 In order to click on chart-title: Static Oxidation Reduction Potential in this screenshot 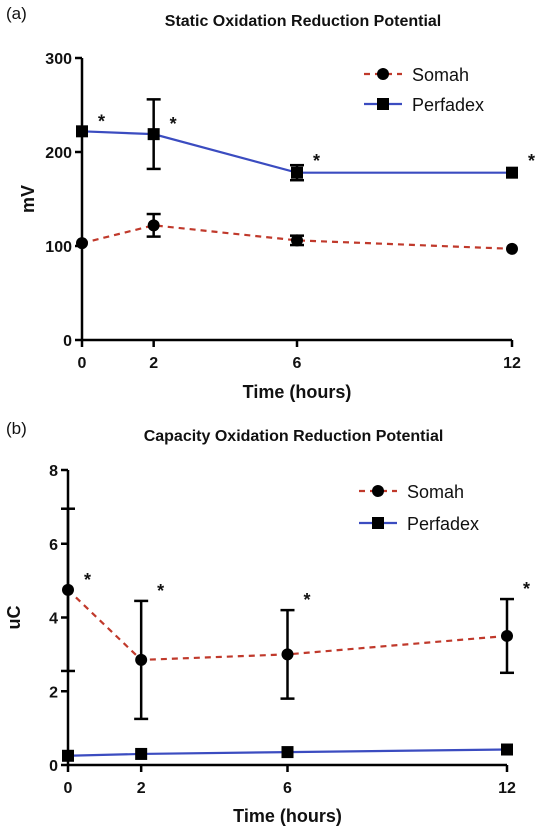, I will do `click(303, 21)`.